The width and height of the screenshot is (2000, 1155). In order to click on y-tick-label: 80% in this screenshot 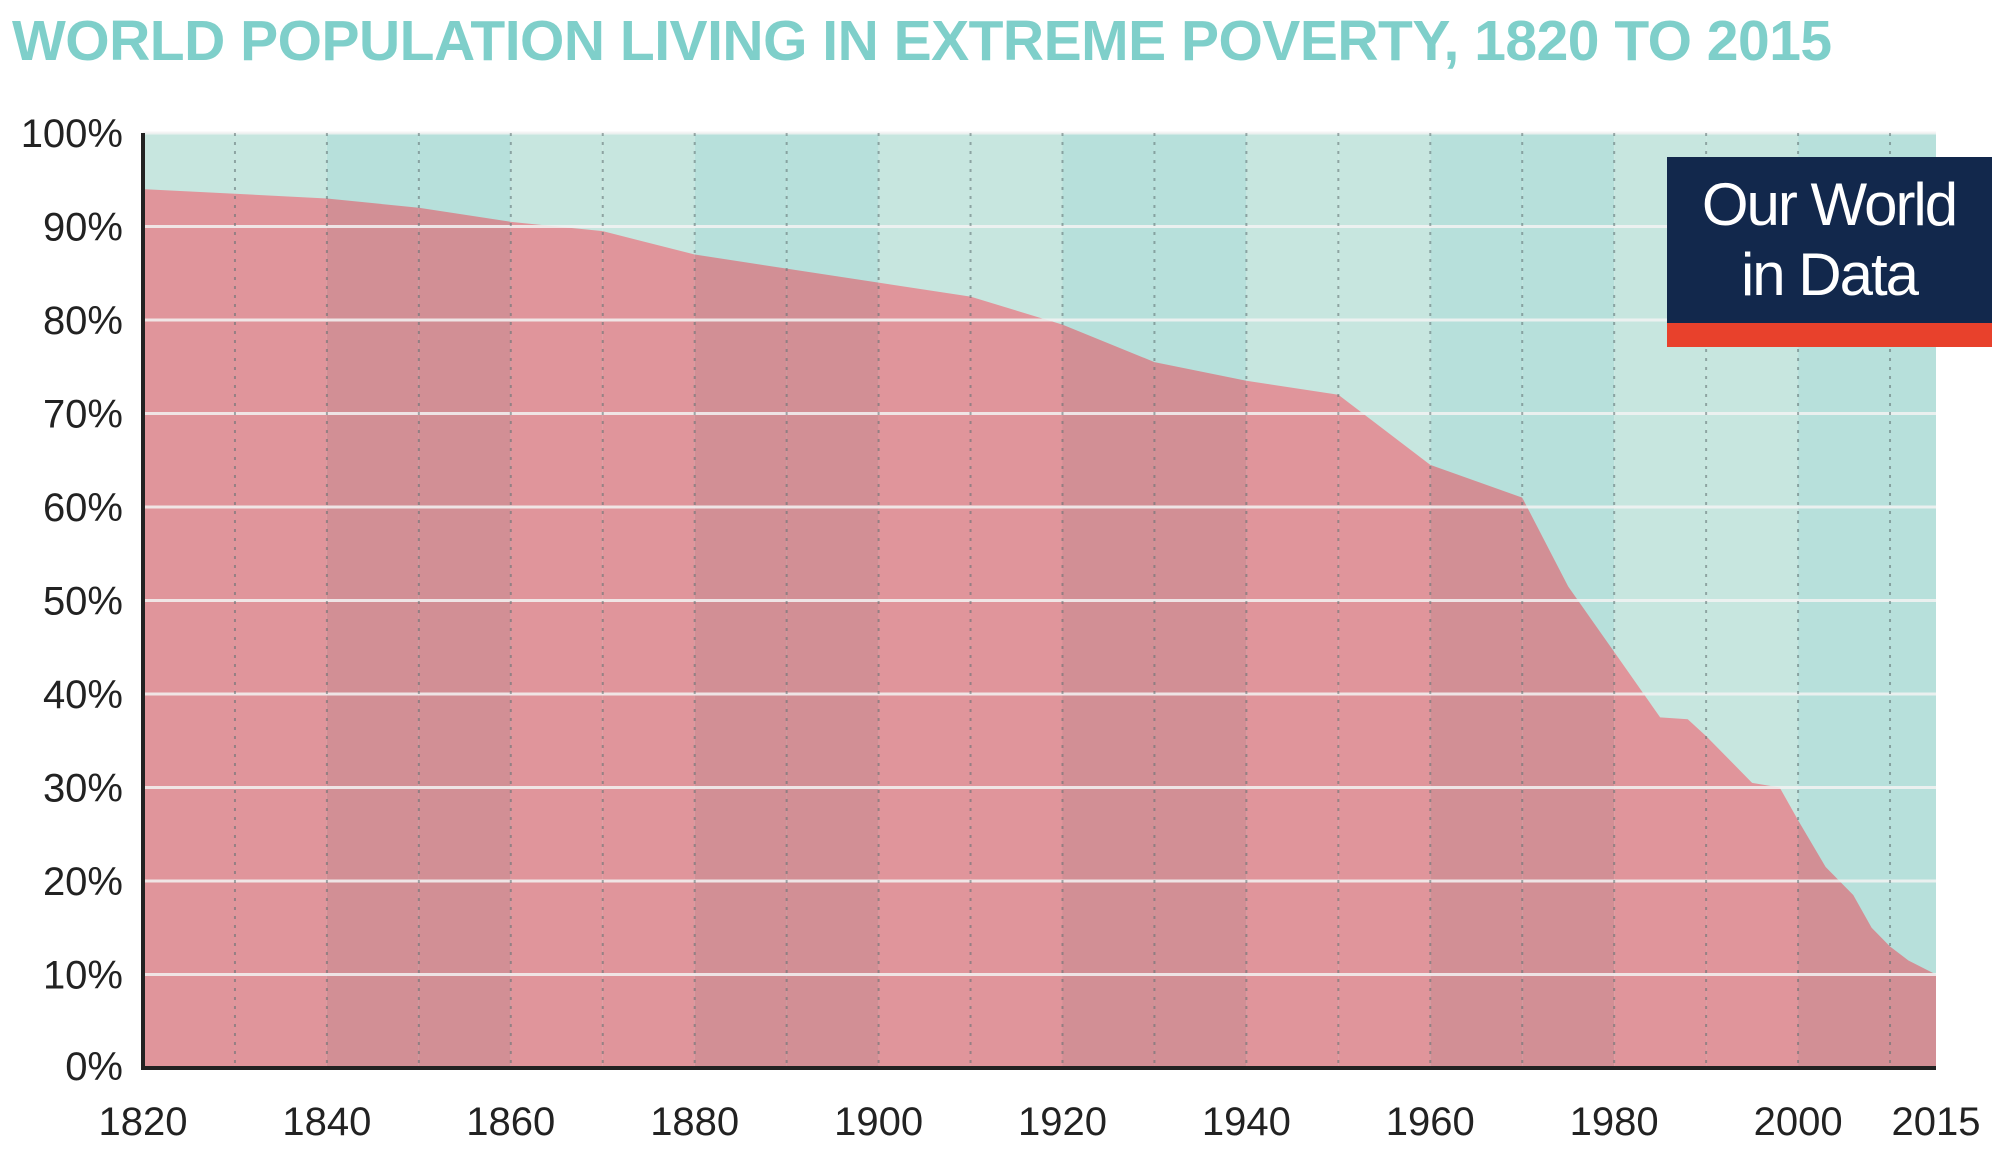, I will do `click(83, 321)`.